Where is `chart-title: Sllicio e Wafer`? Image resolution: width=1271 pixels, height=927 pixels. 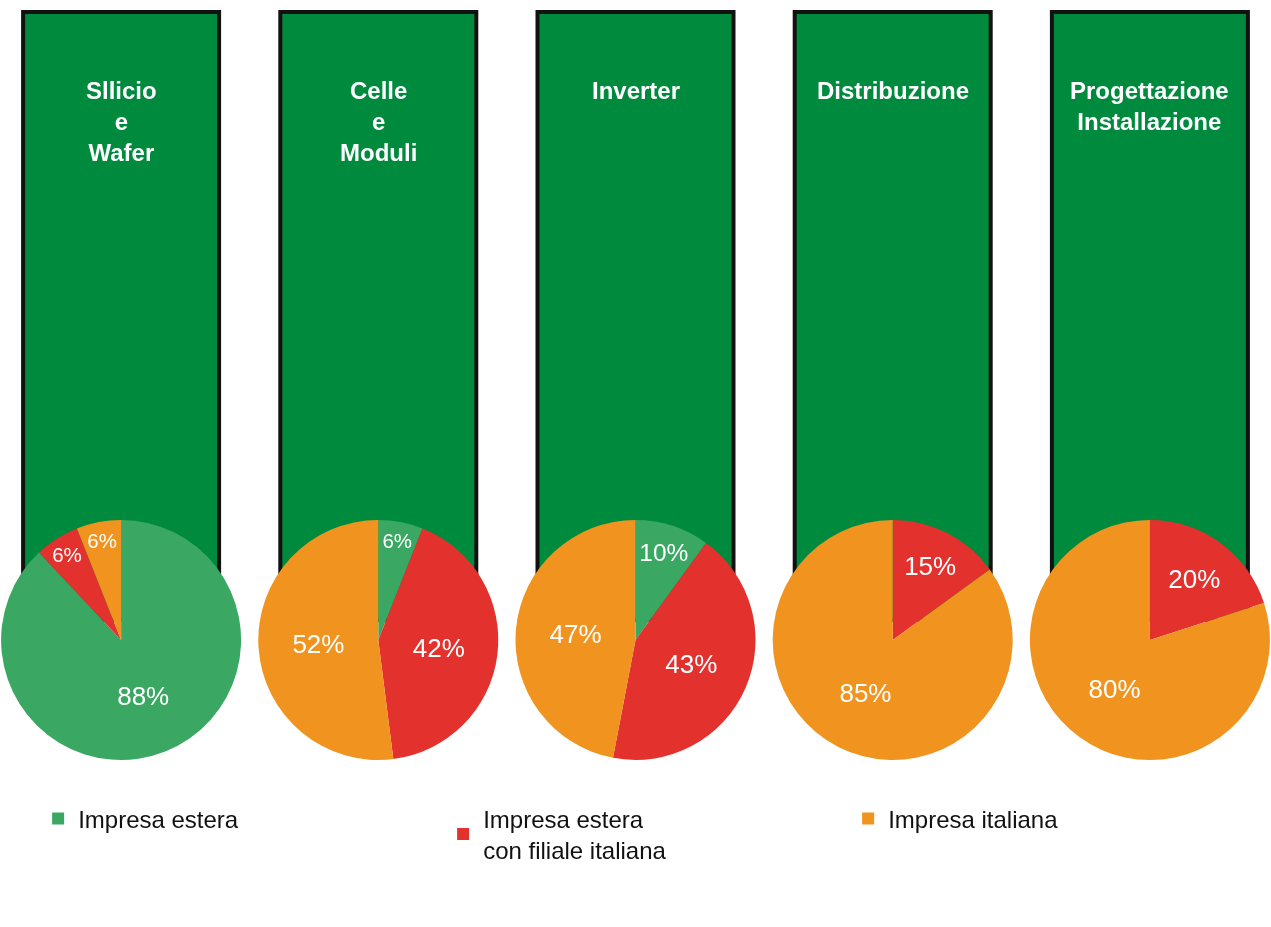
chart-title: Sllicio e Wafer is located at coordinates (121, 122).